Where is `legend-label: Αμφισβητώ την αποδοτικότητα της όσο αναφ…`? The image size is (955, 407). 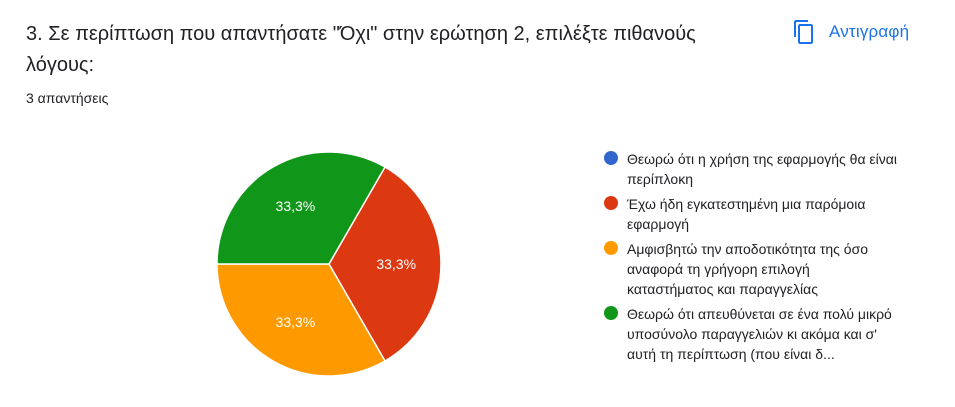
legend-label: Αμφισβητώ την αποδοτικότητα της όσο αναφ… is located at coordinates (748, 269).